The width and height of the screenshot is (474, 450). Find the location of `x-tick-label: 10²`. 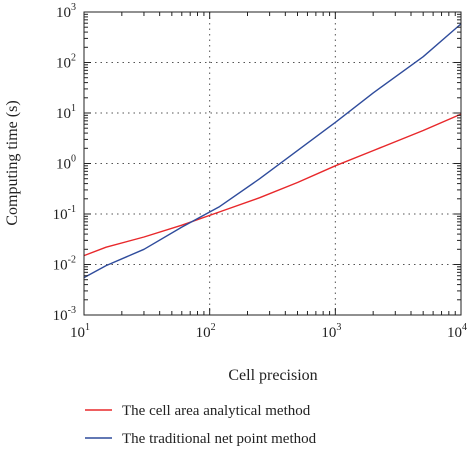

x-tick-label: 10² is located at coordinates (206, 331).